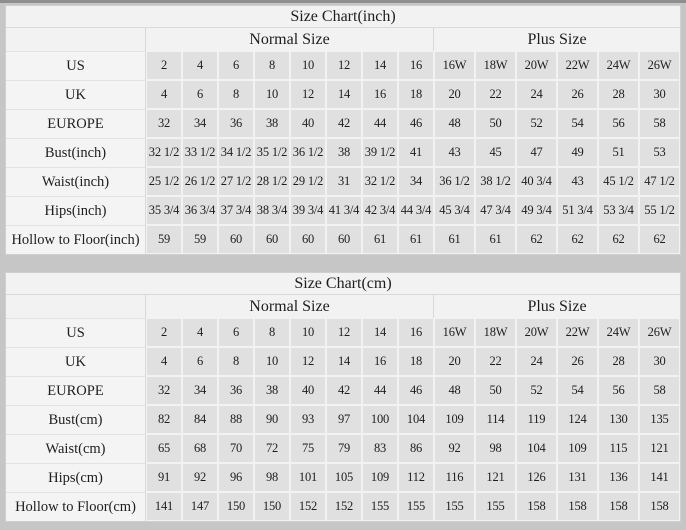 This screenshot has width=686, height=530. I want to click on size-value: 58, so click(659, 123).